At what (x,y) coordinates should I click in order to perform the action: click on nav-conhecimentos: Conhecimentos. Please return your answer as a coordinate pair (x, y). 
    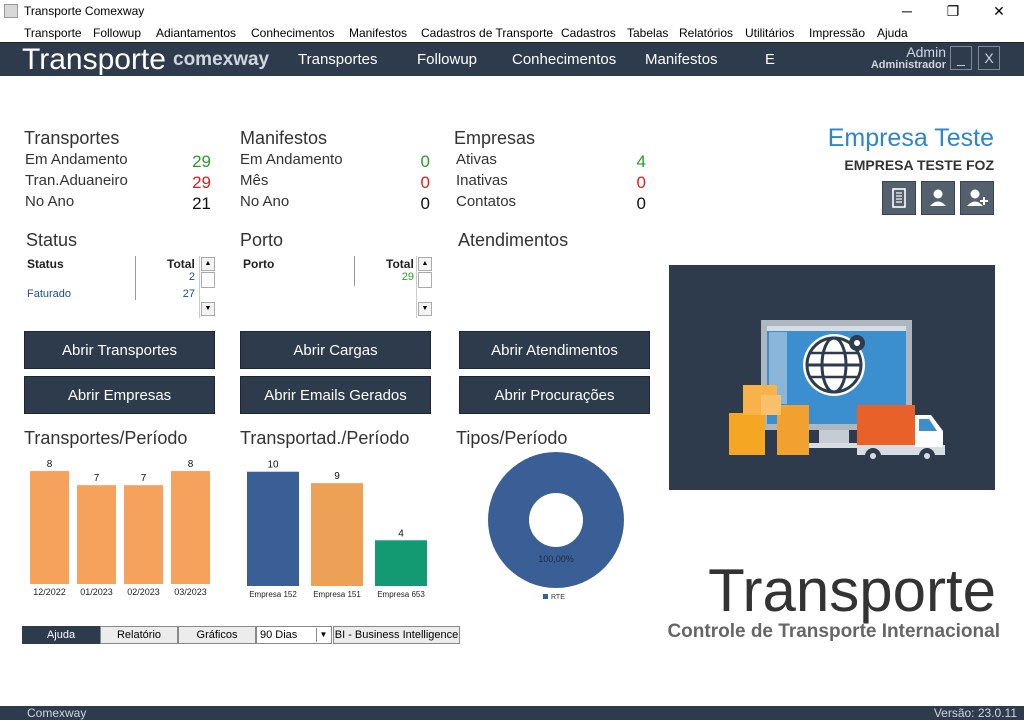
    Looking at the image, I should click on (564, 59).